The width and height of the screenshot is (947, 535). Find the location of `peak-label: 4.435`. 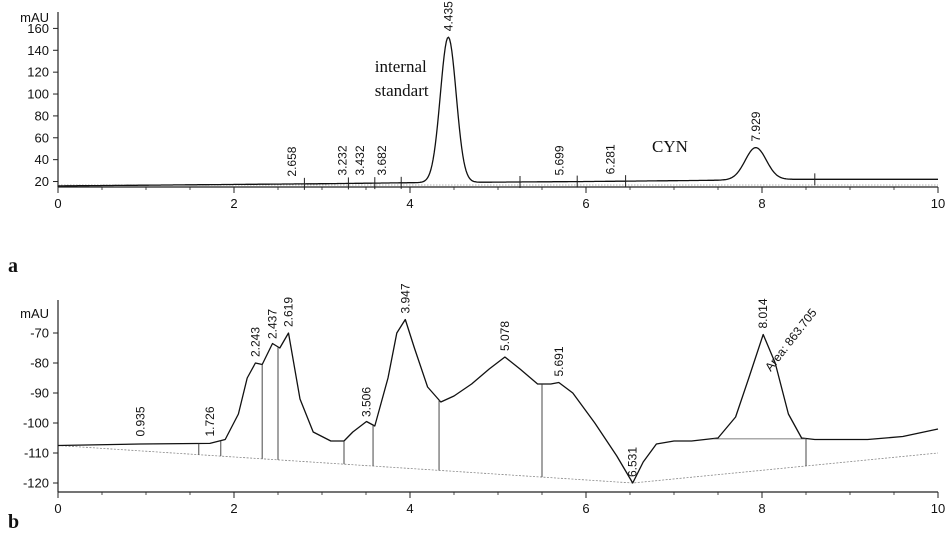

peak-label: 4.435 is located at coordinates (448, 16).